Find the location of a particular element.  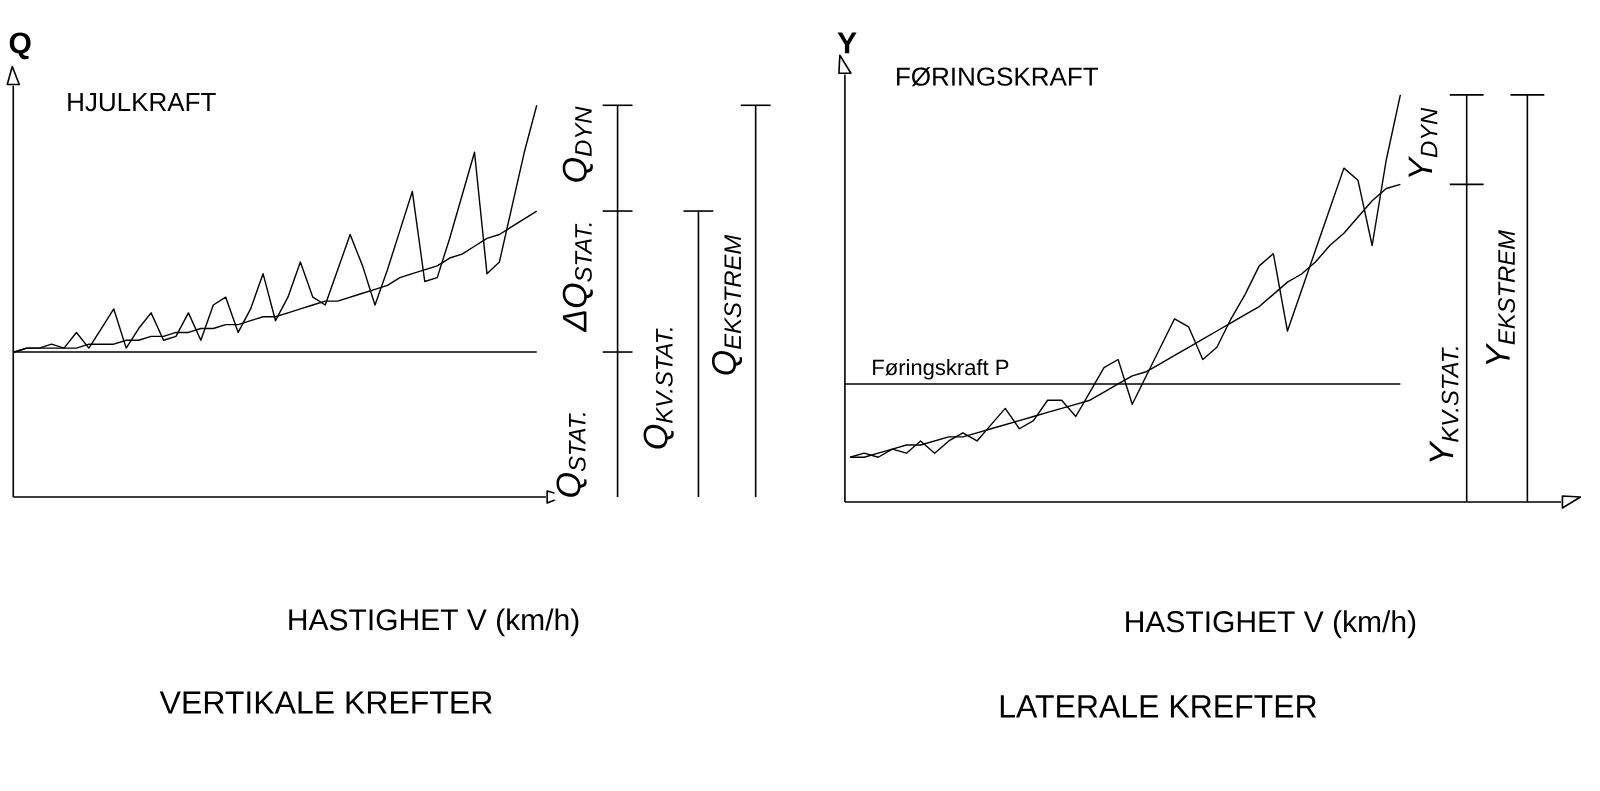

y-axis-title: Q is located at coordinates (20, 46).